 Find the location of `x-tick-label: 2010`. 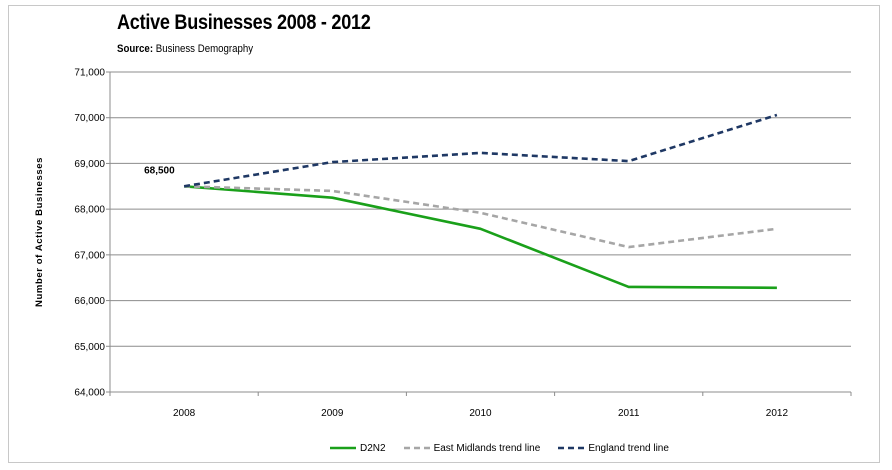

x-tick-label: 2010 is located at coordinates (480, 413).